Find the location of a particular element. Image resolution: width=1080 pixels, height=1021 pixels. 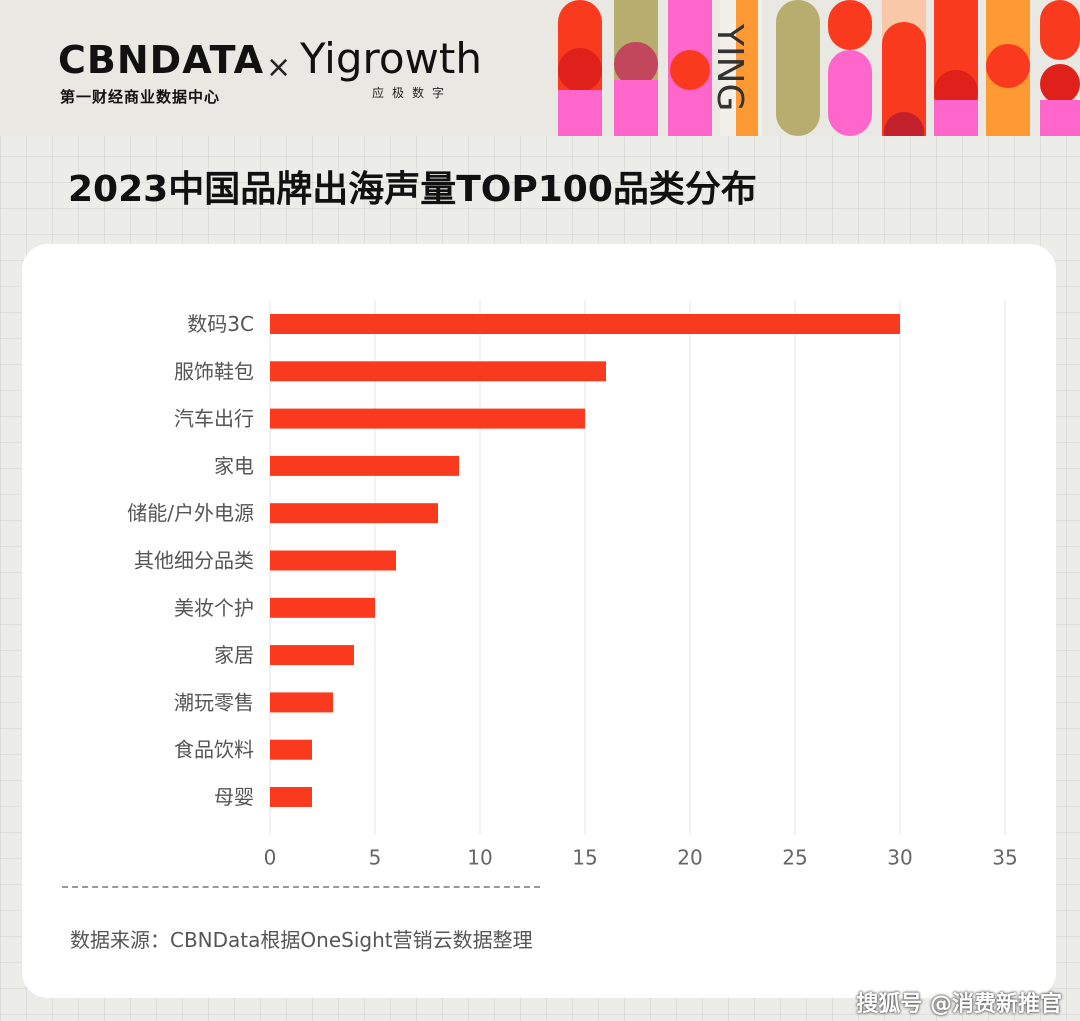

category-label: 储能/户外电源 is located at coordinates (190, 513).